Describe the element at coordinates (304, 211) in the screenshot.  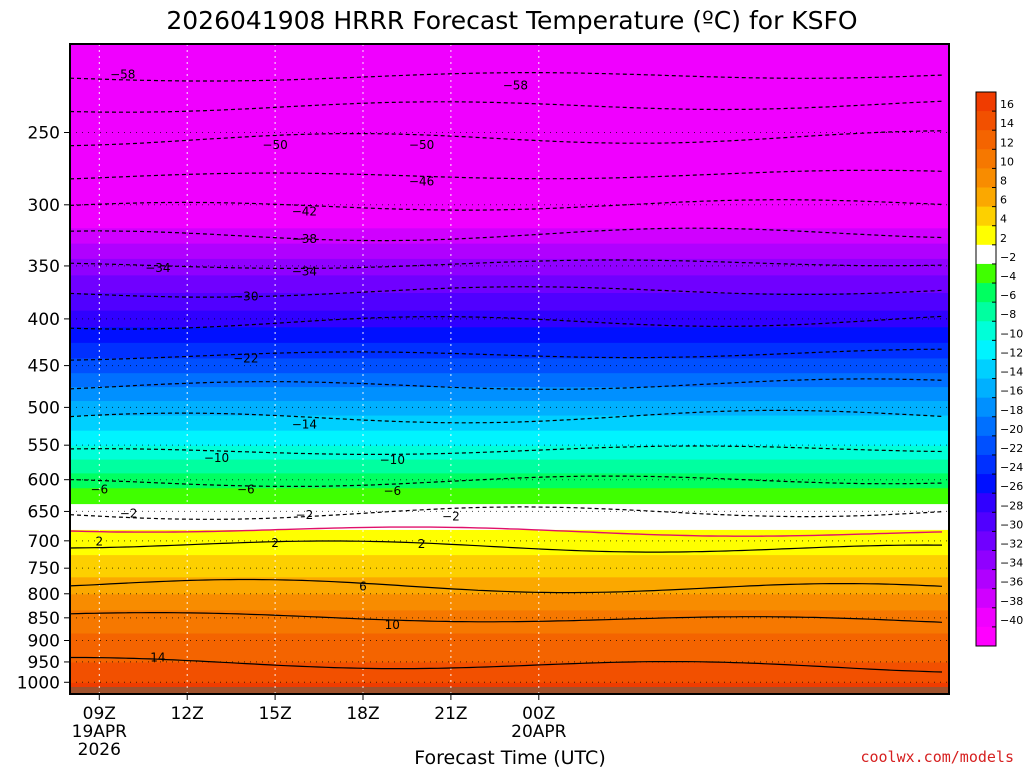
I see `contour-label: −42` at that location.